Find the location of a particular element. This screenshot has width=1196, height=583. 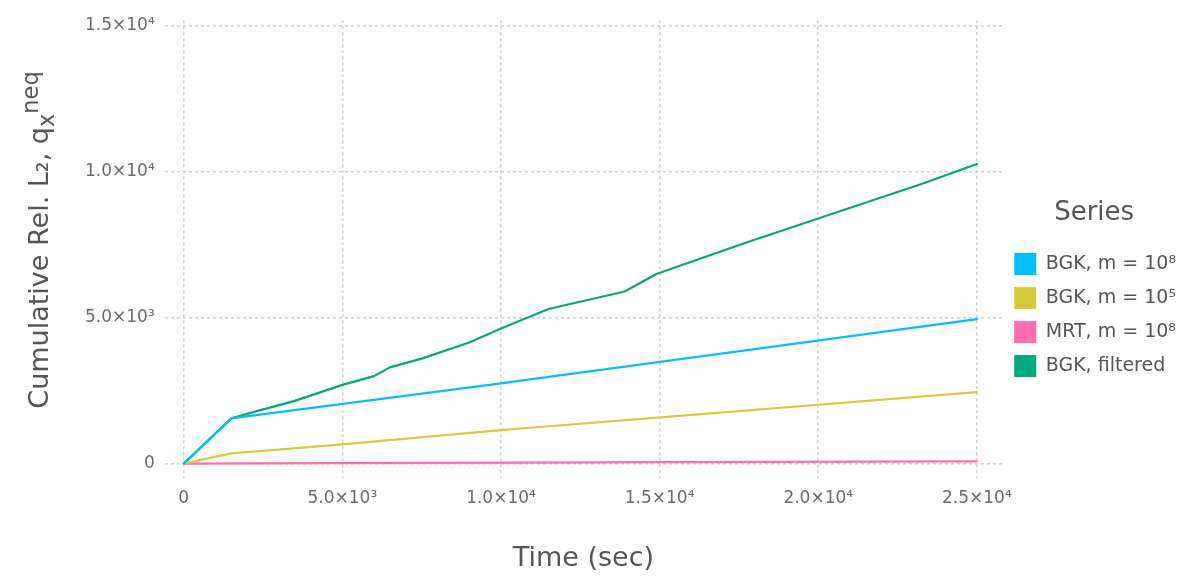

y-tick-label: 0 is located at coordinates (149, 462).